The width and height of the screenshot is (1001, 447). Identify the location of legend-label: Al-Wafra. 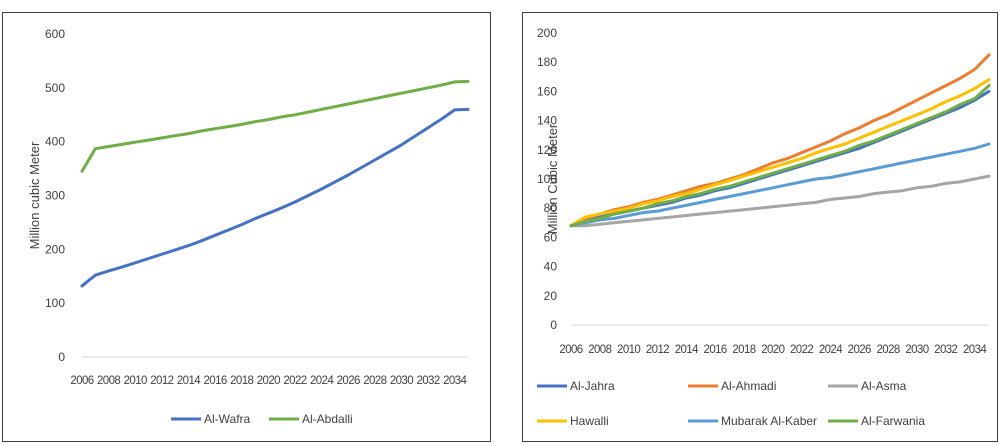
(227, 419).